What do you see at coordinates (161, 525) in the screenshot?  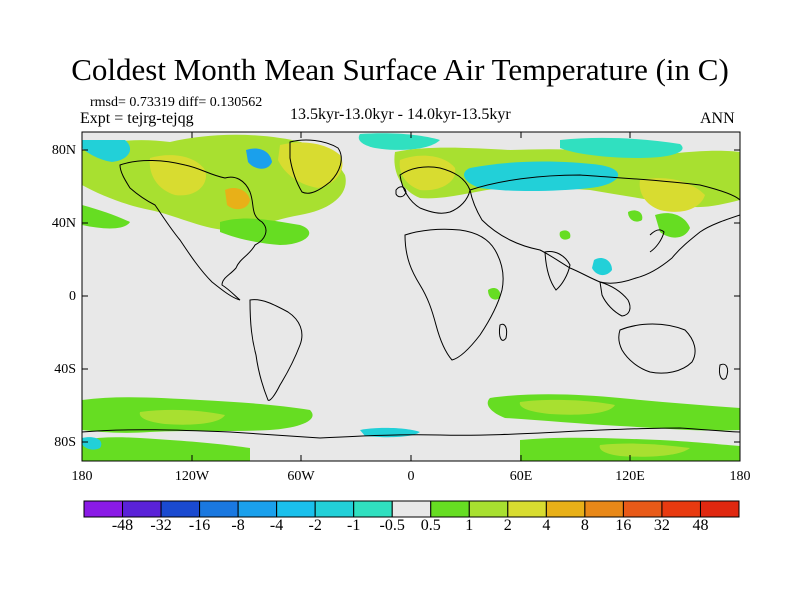 I see `colorbar-tick-label: -32` at bounding box center [161, 525].